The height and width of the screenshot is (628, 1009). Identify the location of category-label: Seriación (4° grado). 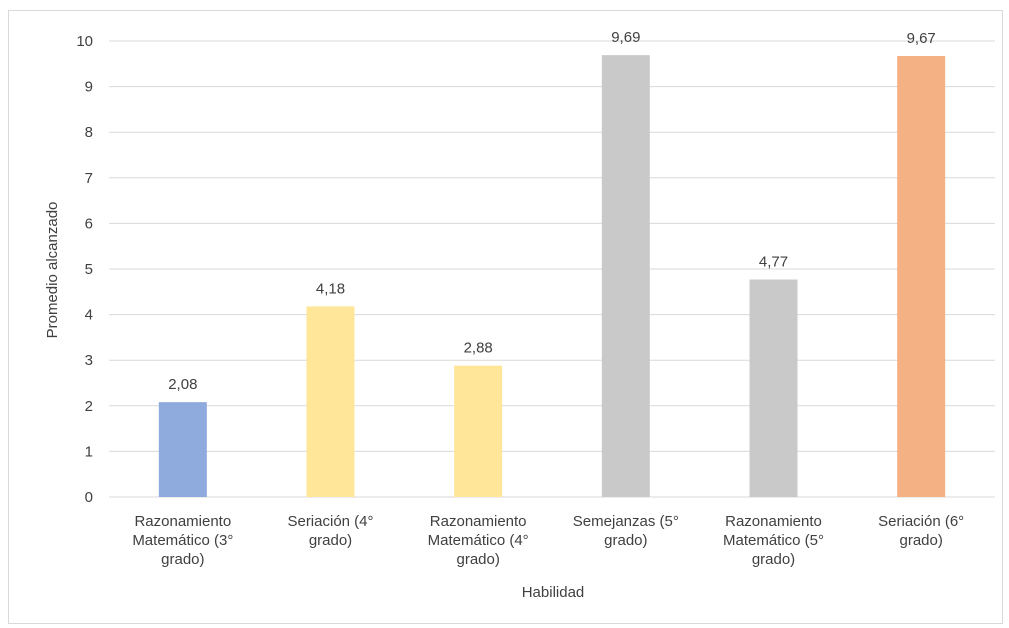
(330, 531).